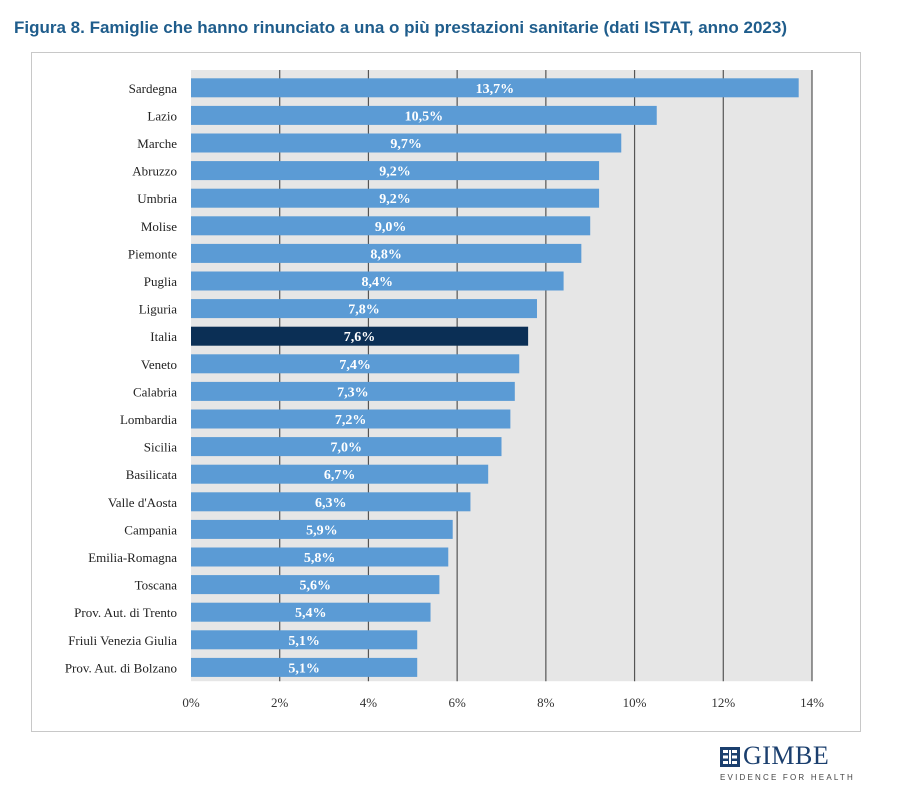 Image resolution: width=900 pixels, height=802 pixels. I want to click on category-label: Abruzzo, so click(154, 171).